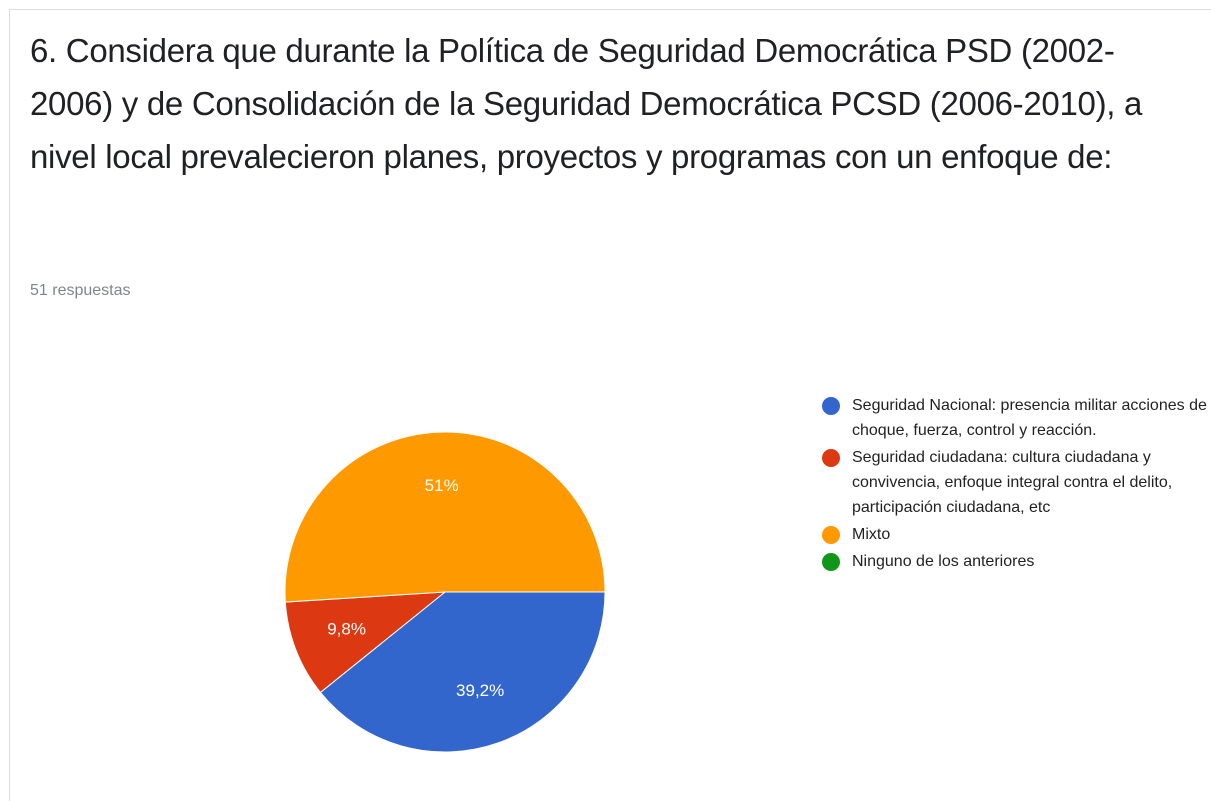 Image resolution: width=1211 pixels, height=801 pixels. I want to click on slice-label: 51%, so click(442, 485).